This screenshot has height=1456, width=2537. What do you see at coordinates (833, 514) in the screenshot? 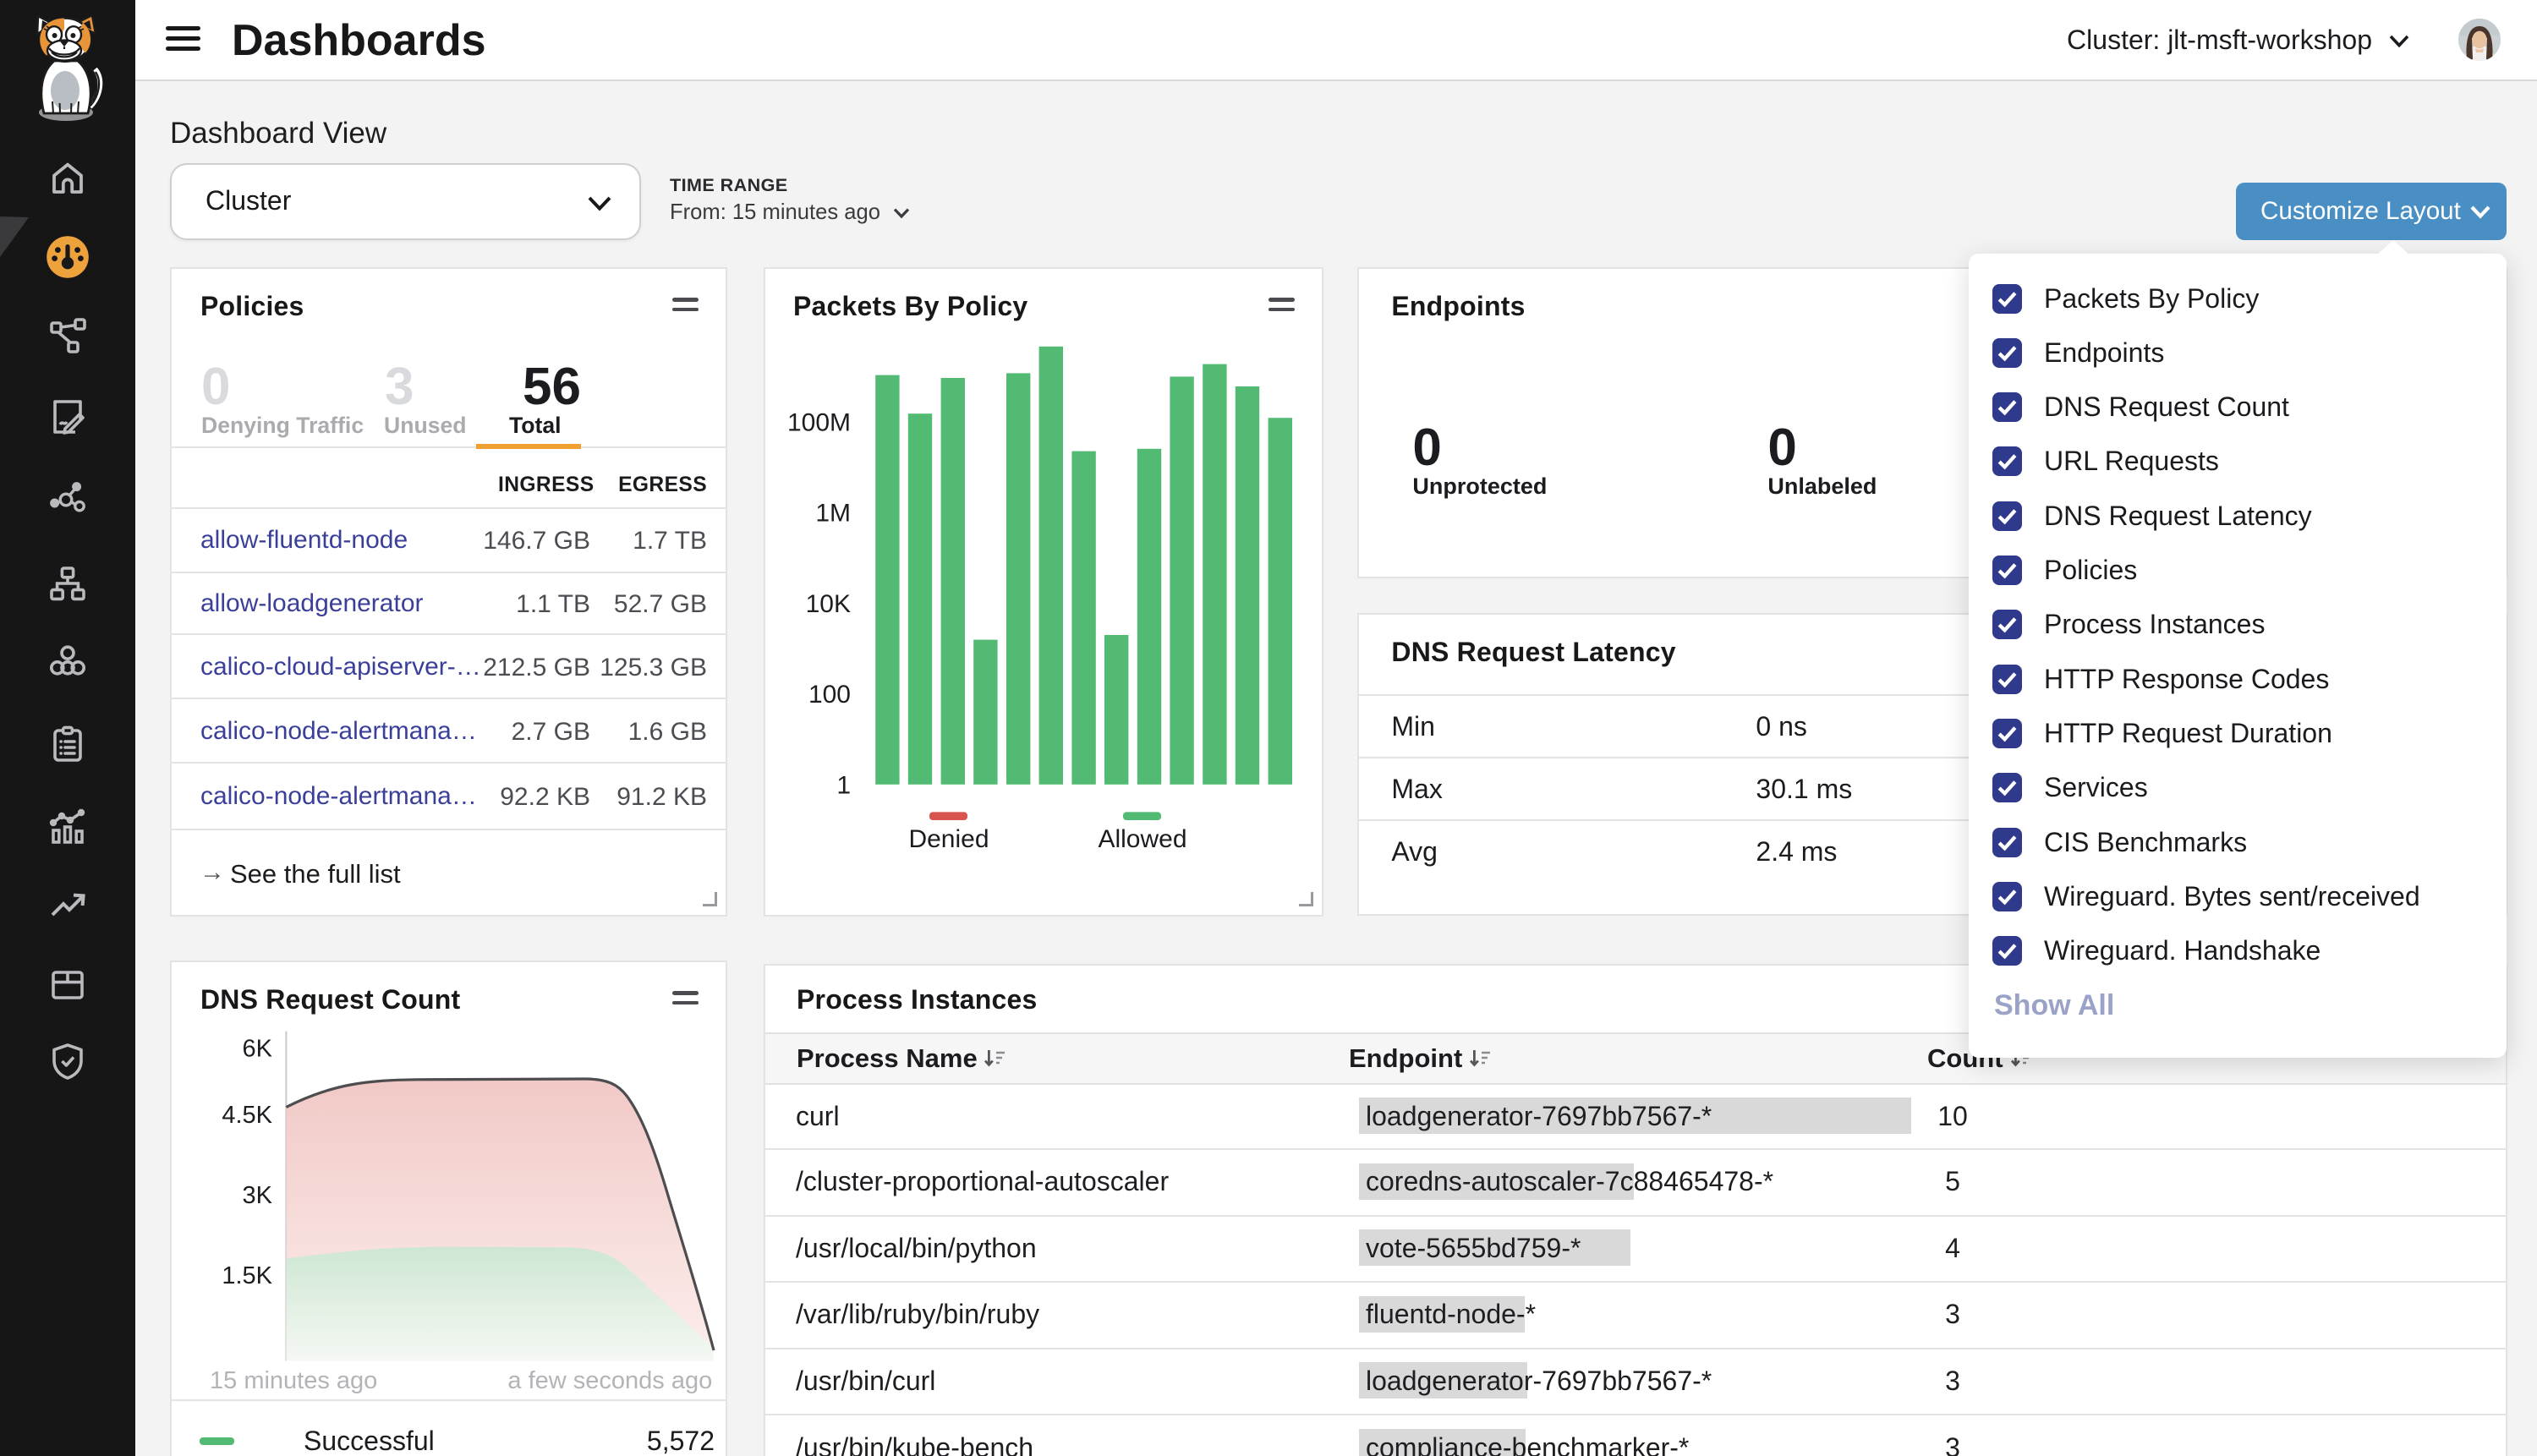
I see `svg-text: 1M` at bounding box center [833, 514].